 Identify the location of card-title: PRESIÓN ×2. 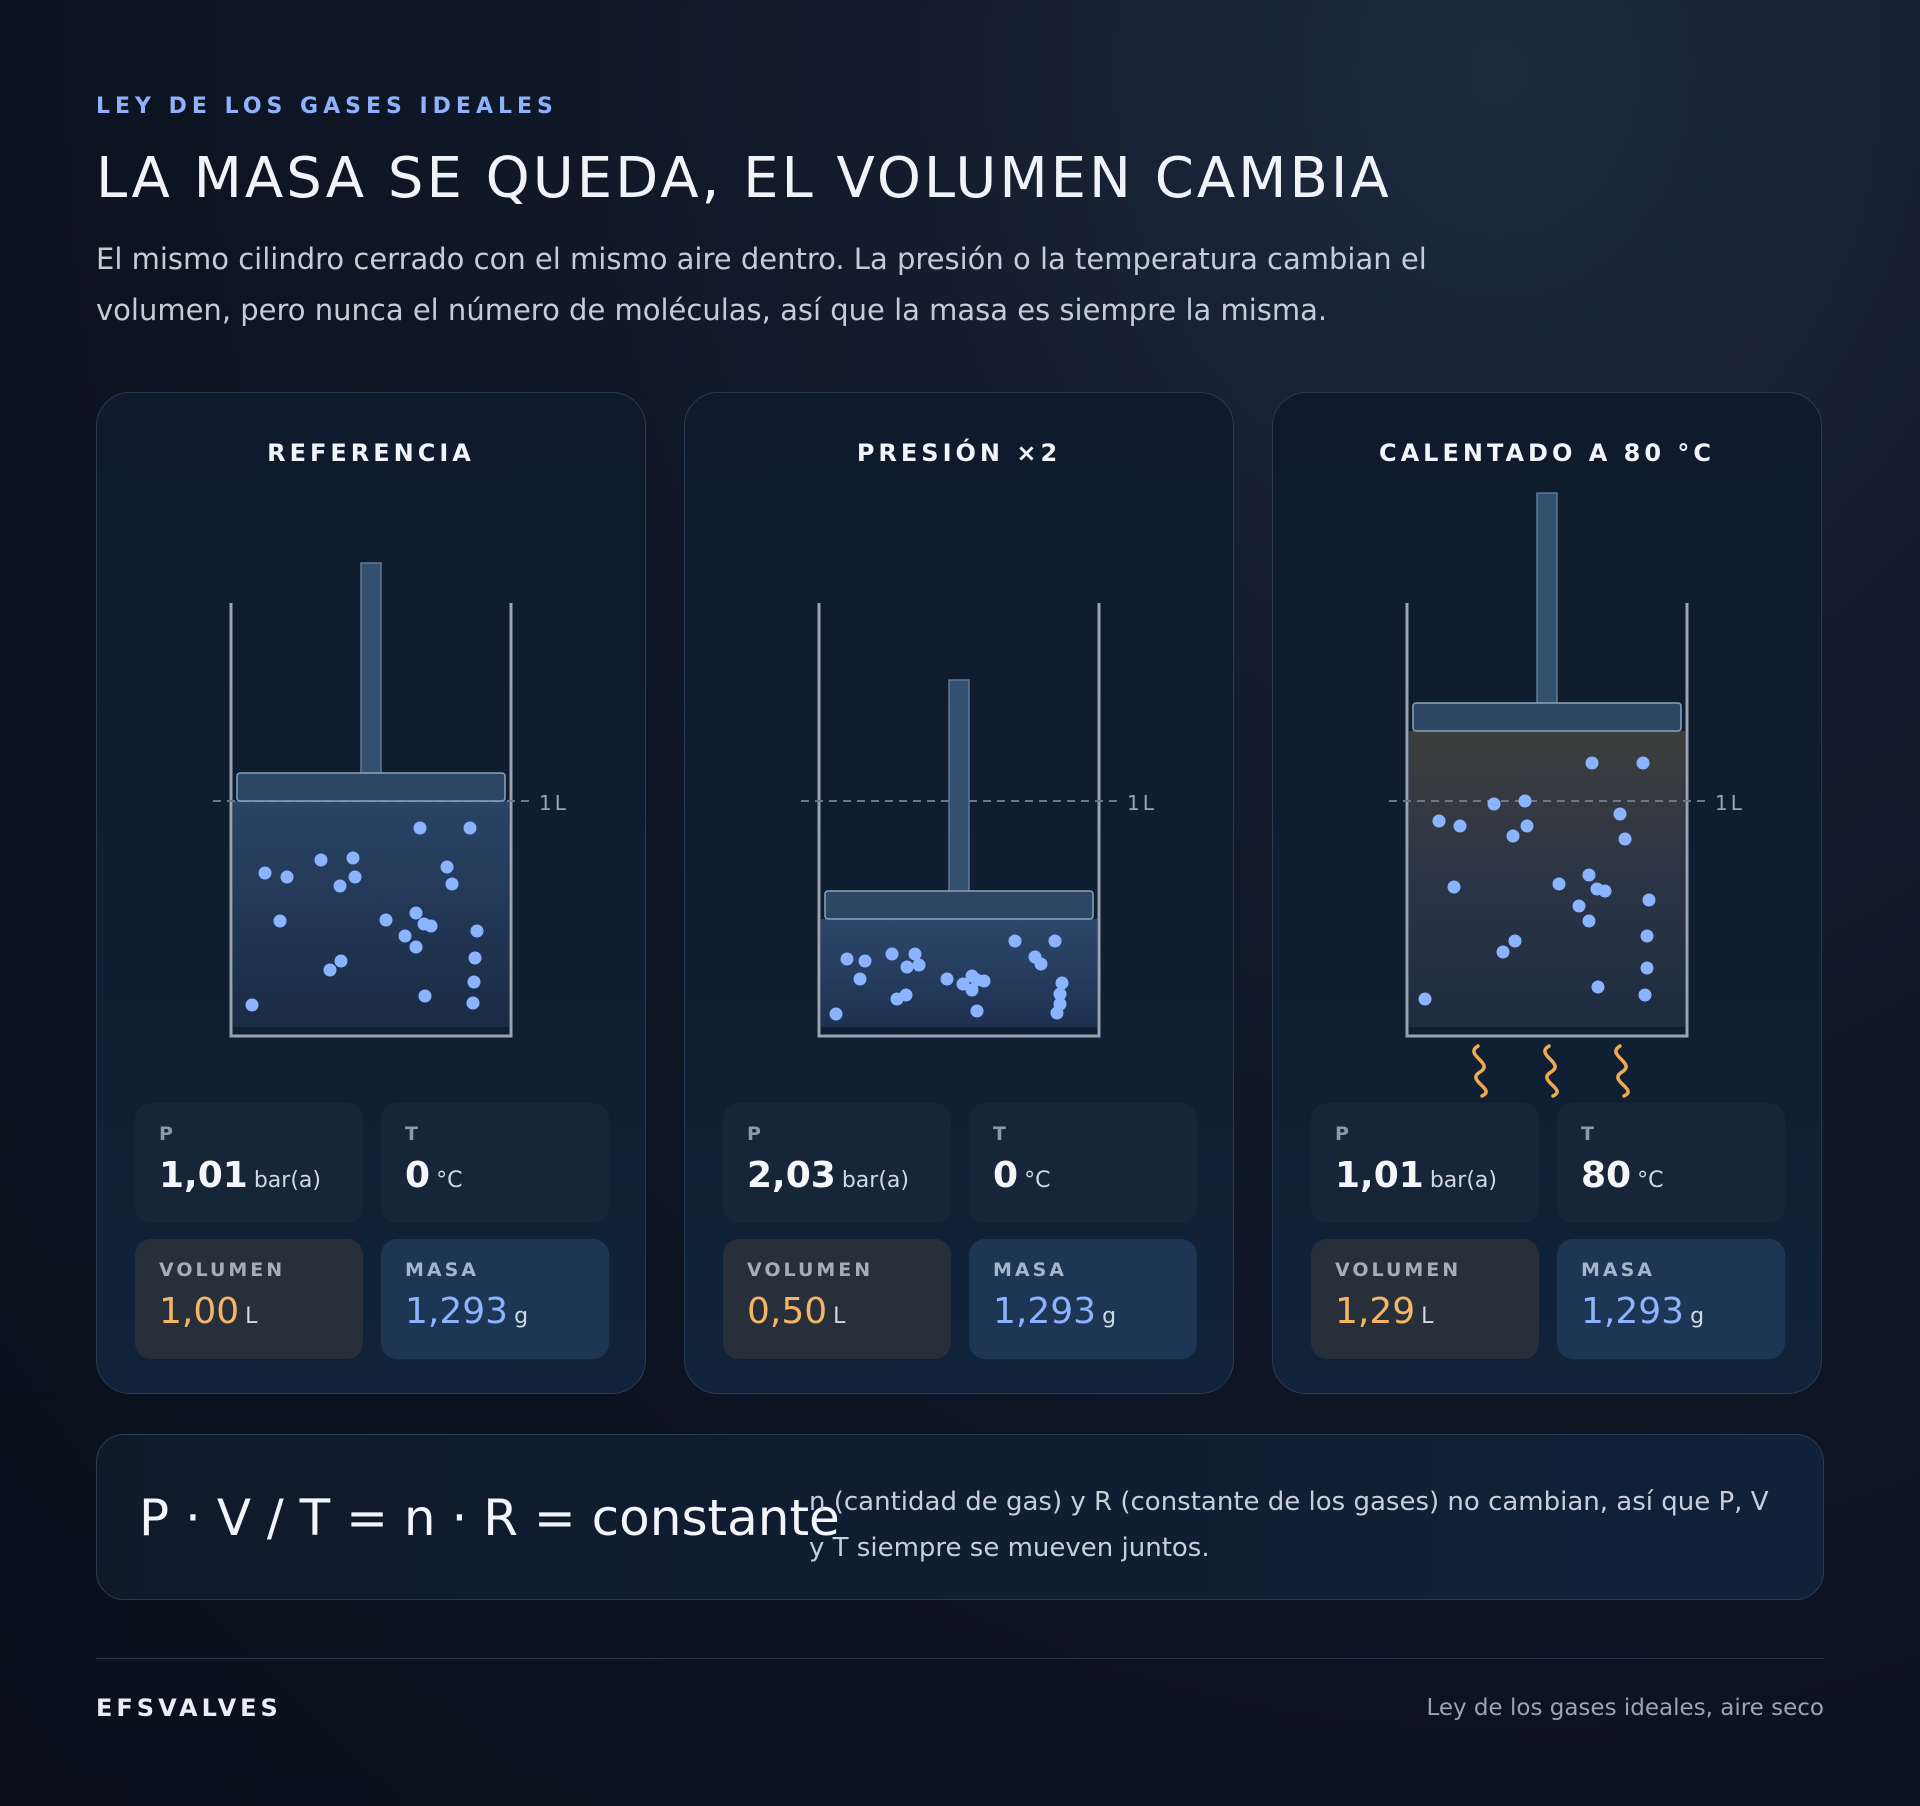
(959, 453).